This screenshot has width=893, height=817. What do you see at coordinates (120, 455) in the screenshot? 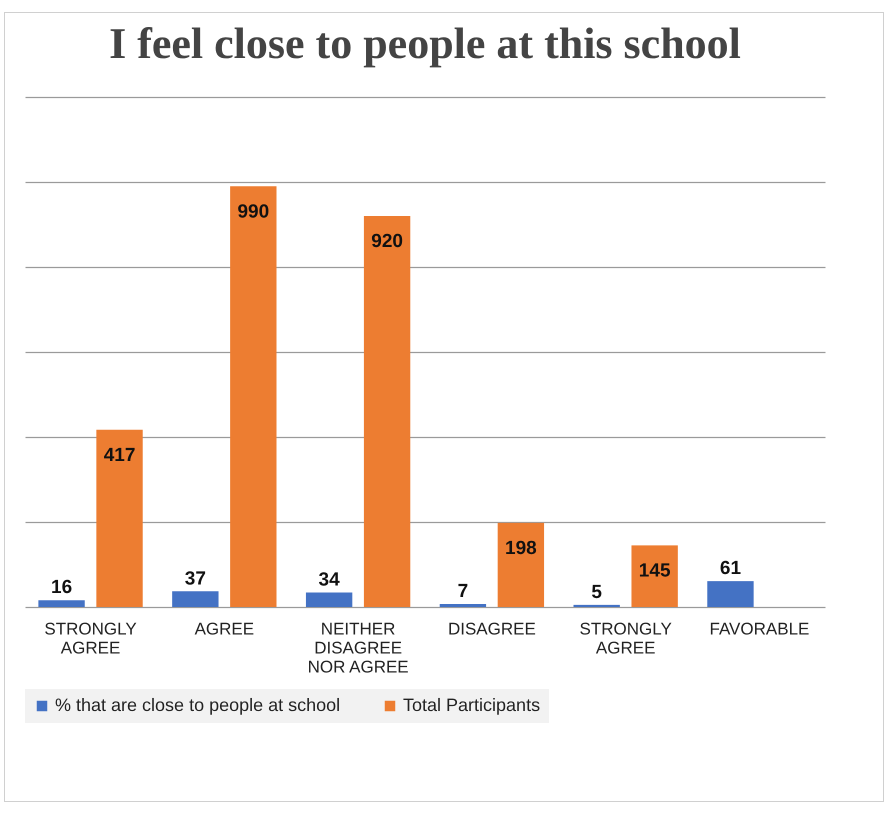
I see `data-label: 417` at bounding box center [120, 455].